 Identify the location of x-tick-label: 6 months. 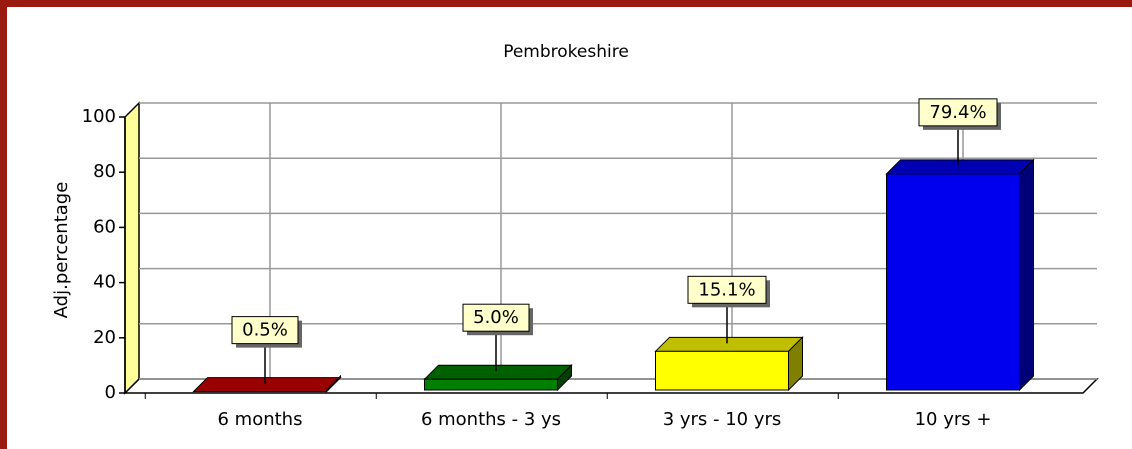
(260, 419).